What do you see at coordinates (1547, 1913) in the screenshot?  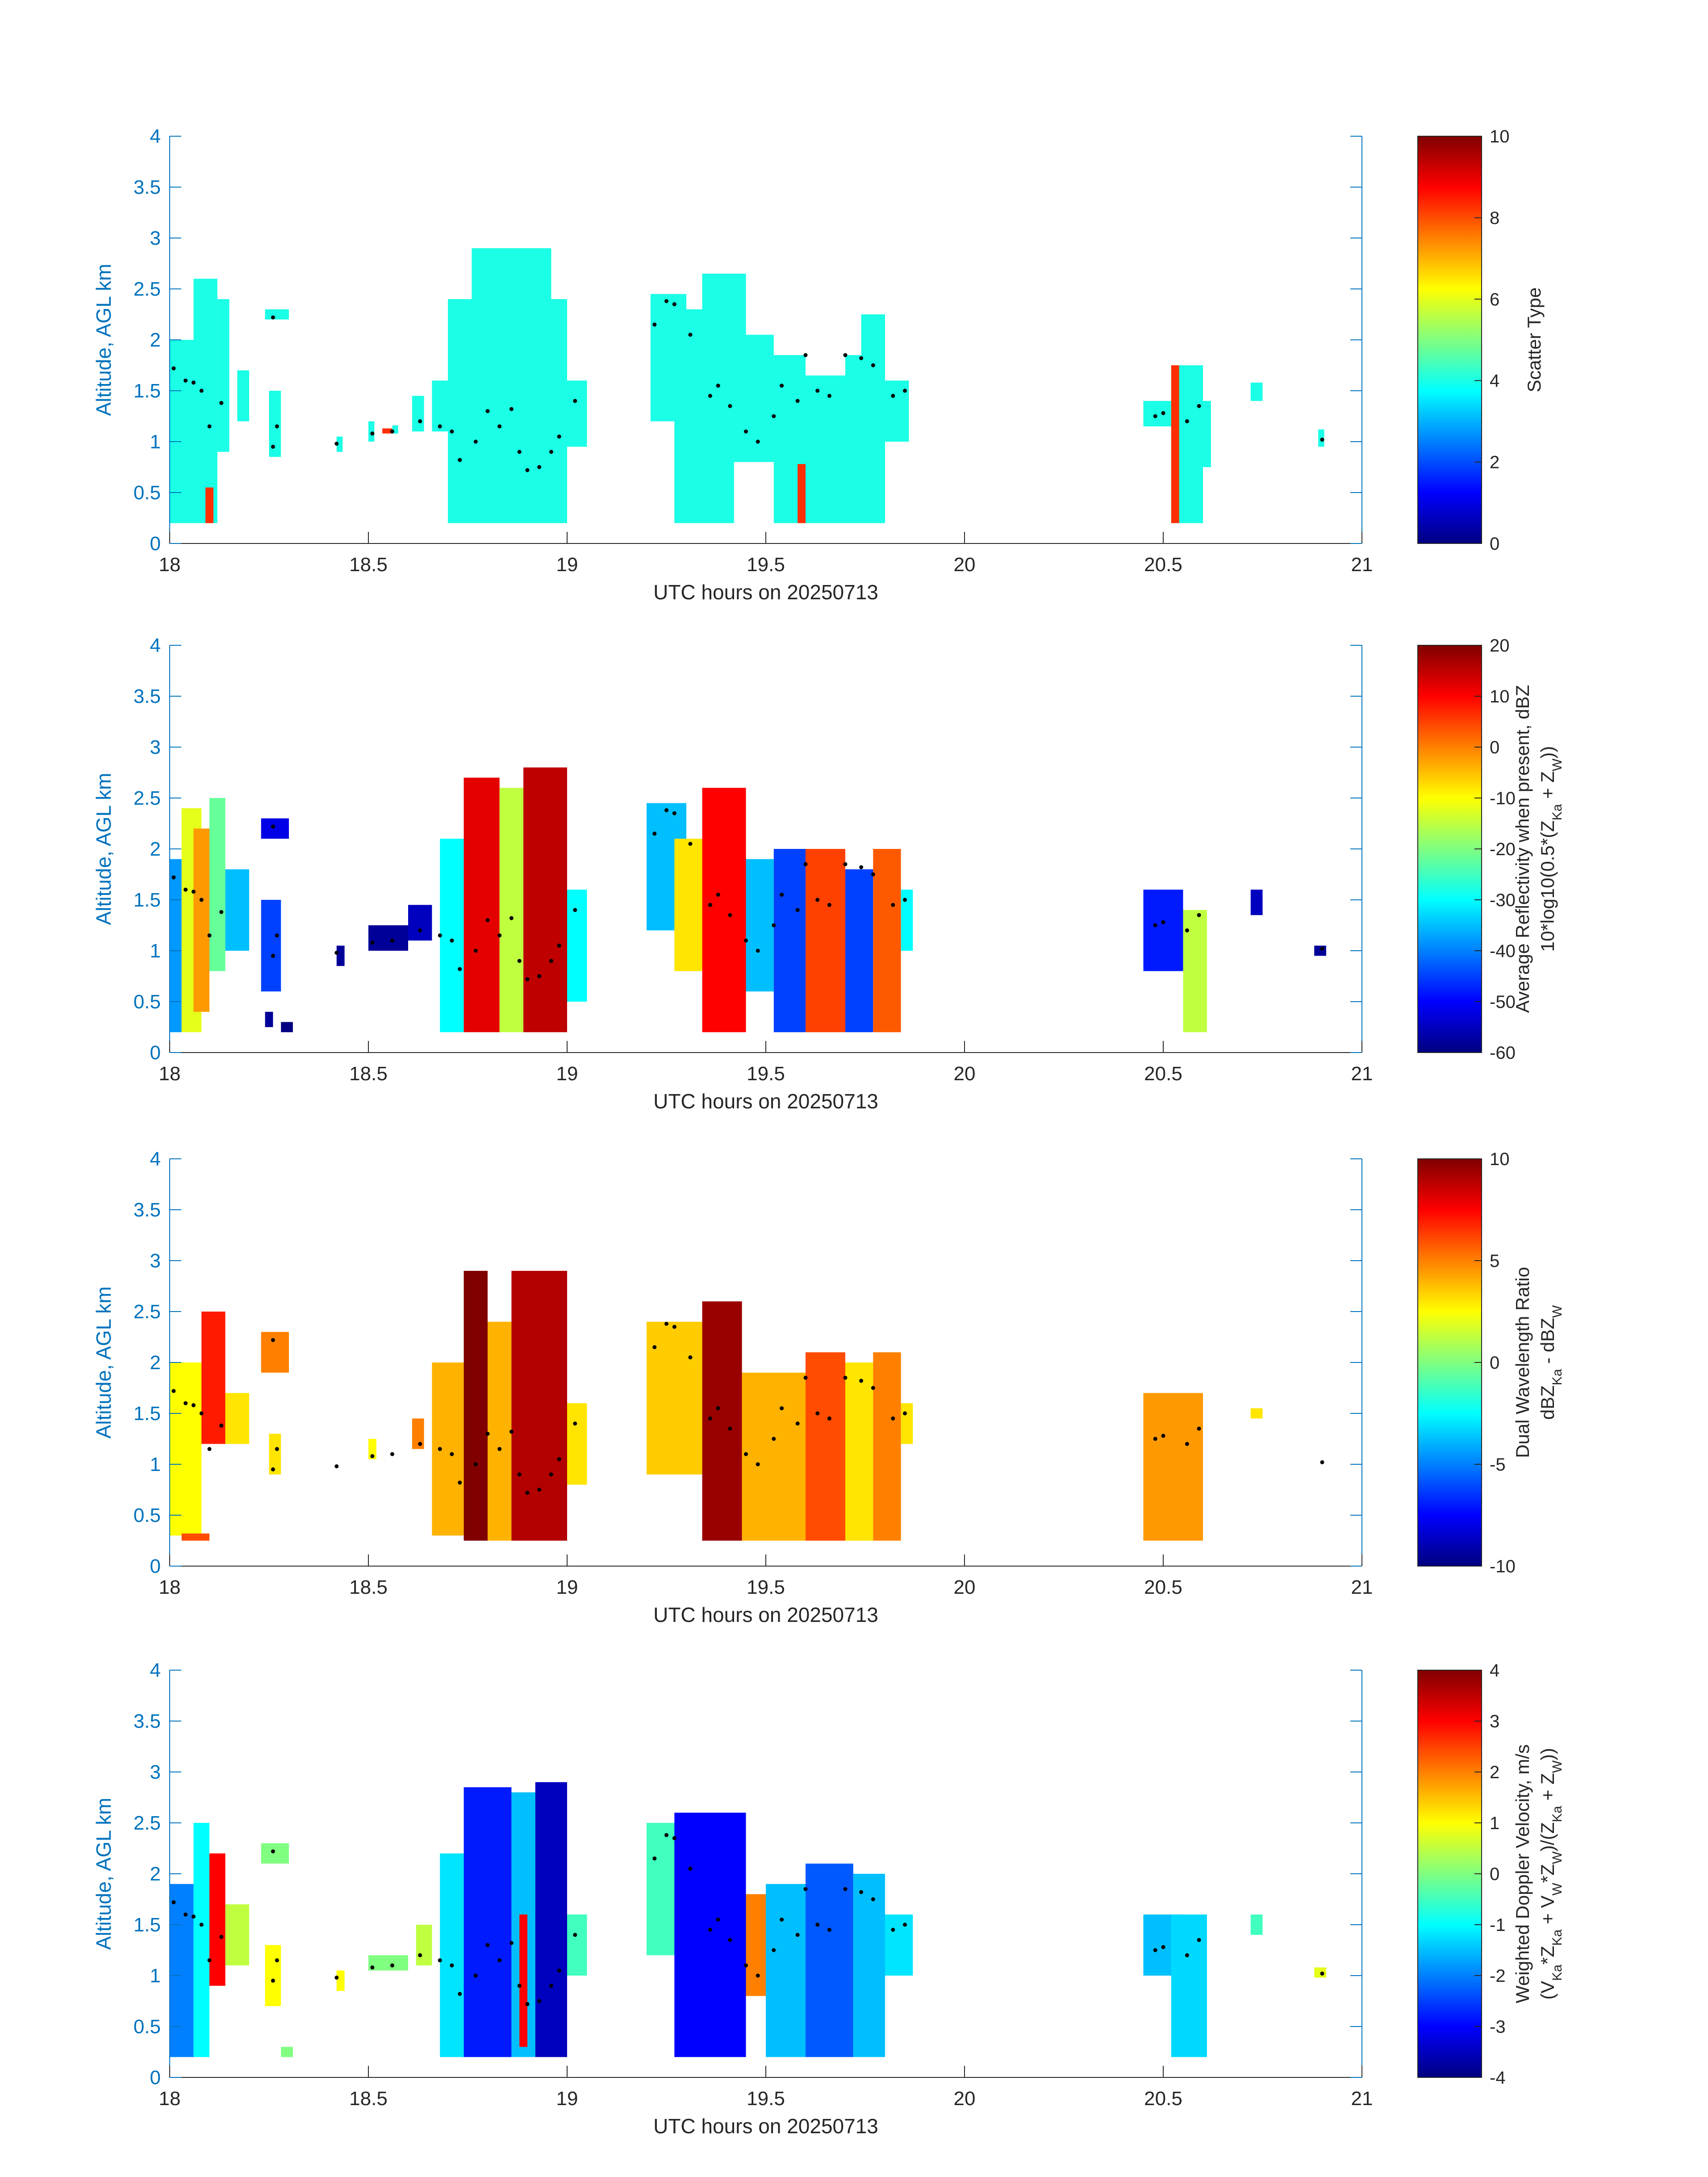 I see `colorbar-label-part: + V` at bounding box center [1547, 1913].